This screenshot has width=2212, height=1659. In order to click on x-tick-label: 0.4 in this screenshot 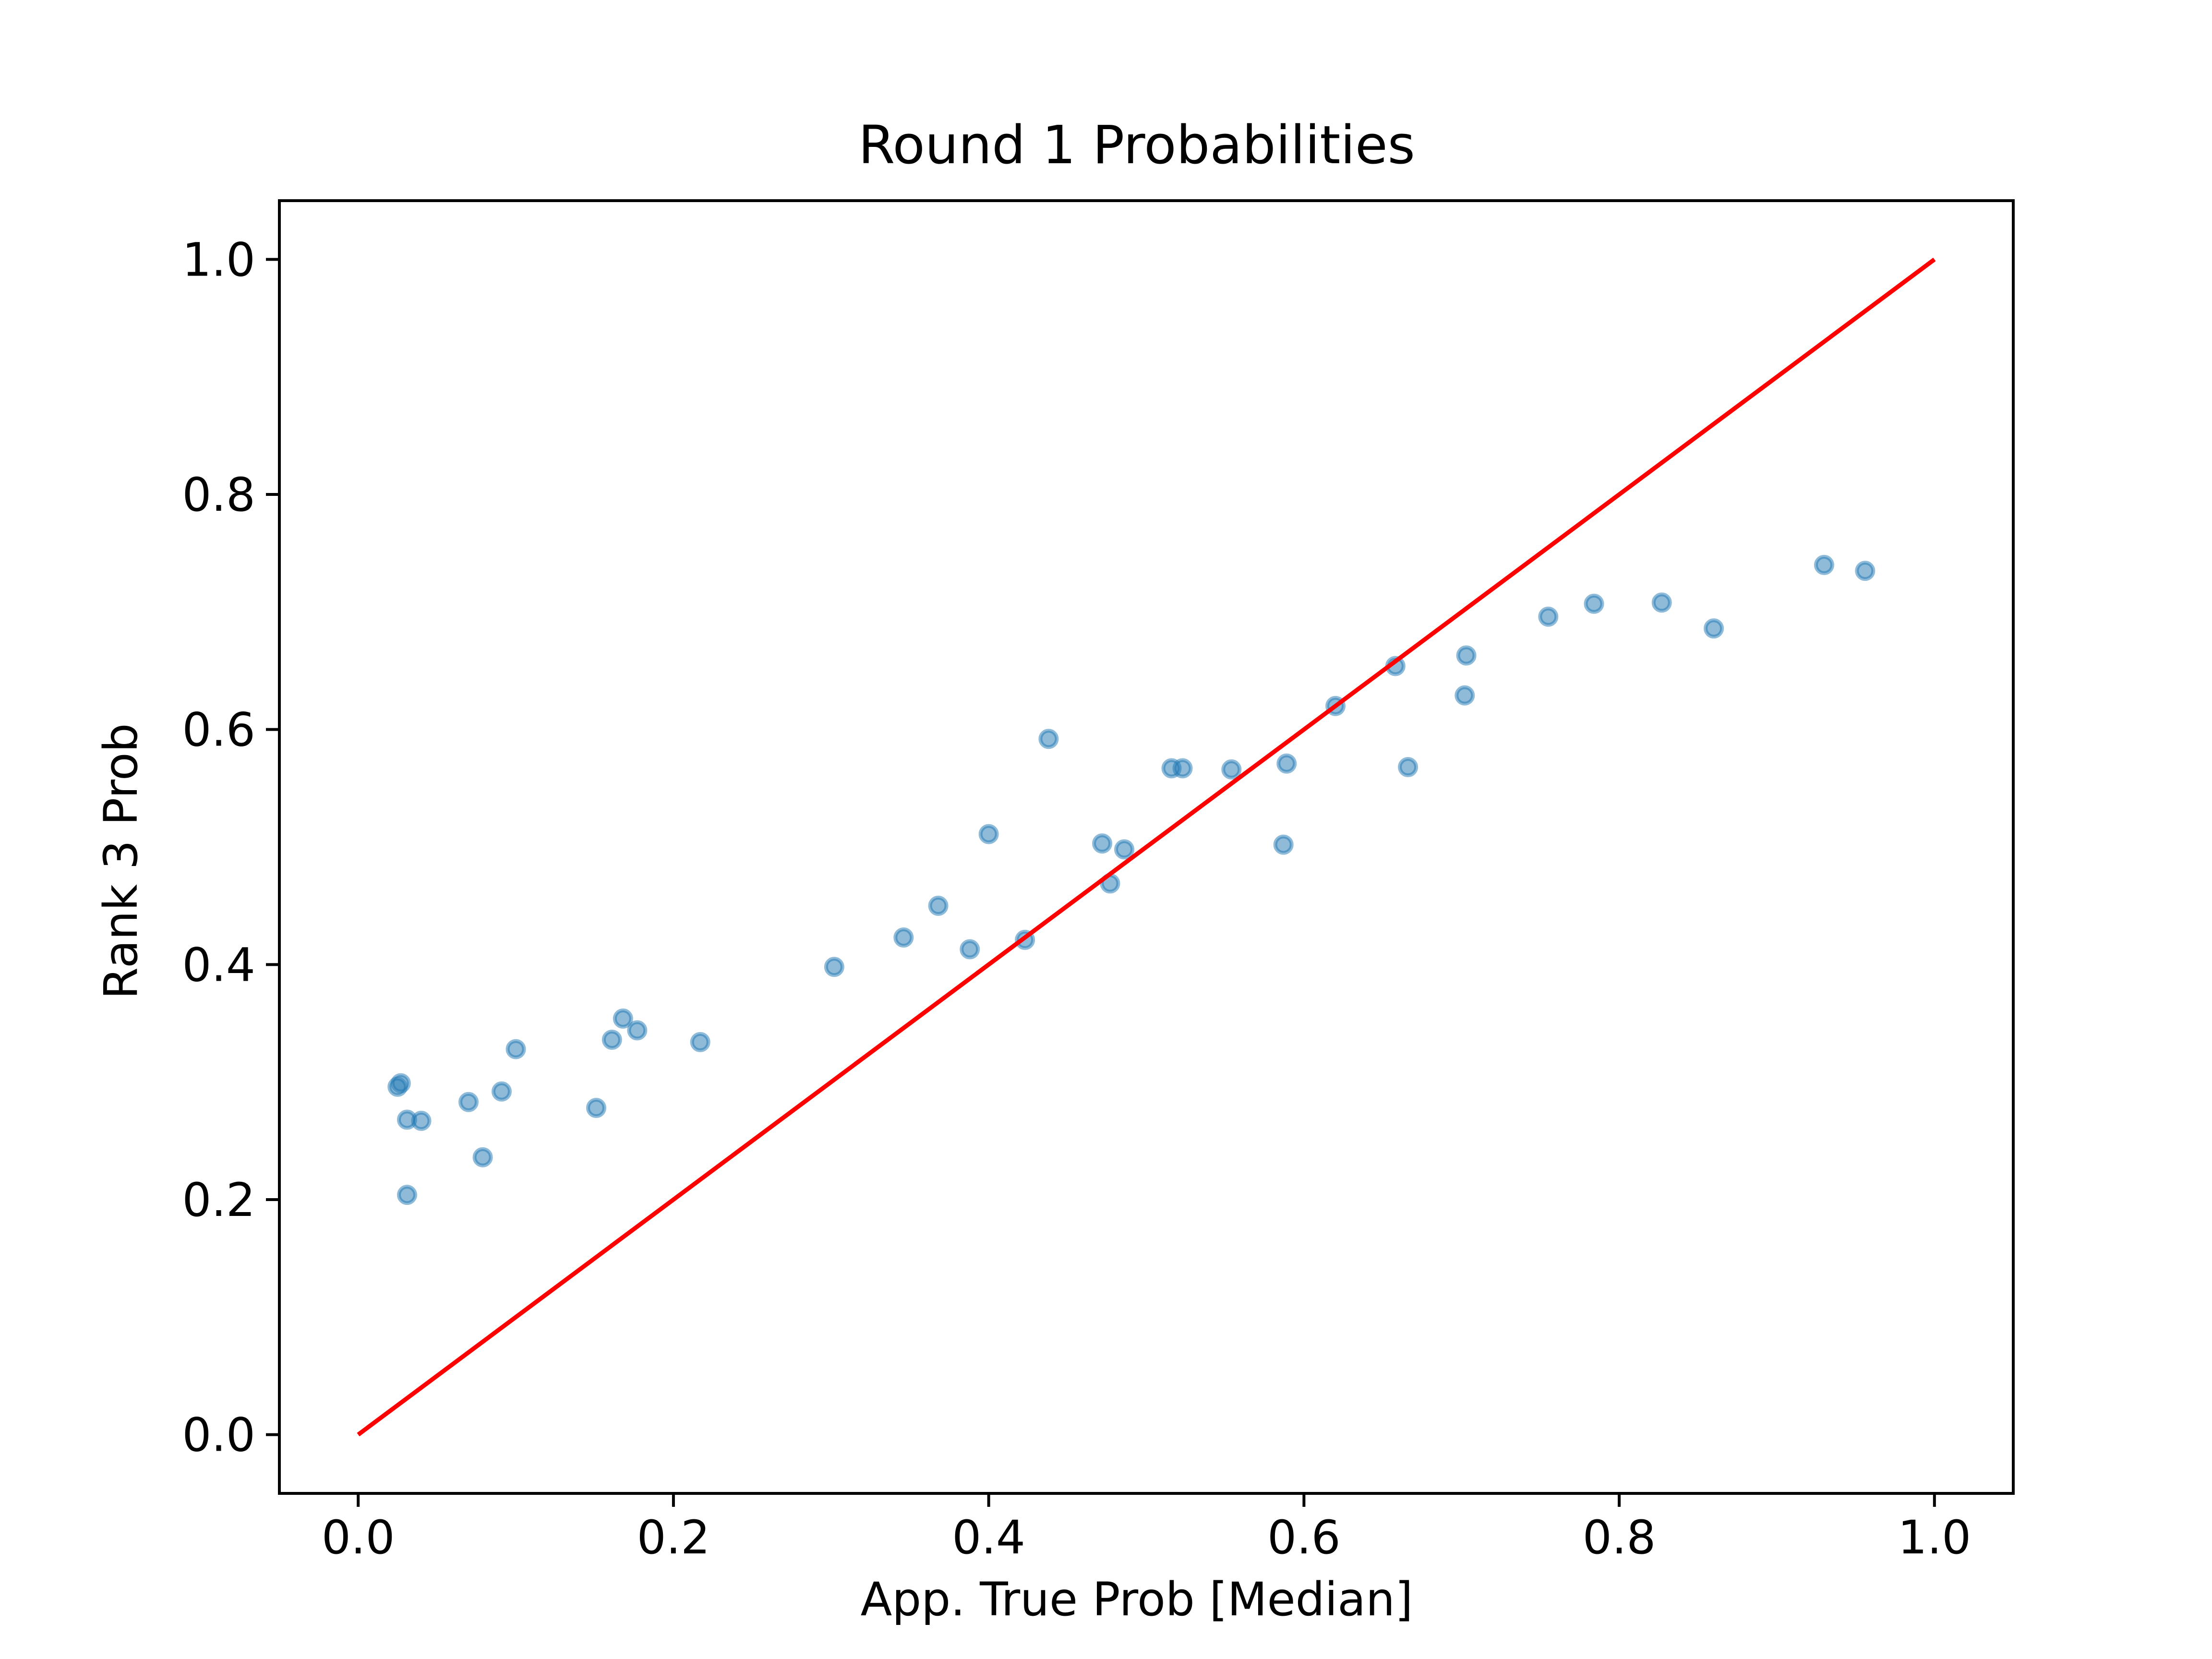, I will do `click(988, 1537)`.